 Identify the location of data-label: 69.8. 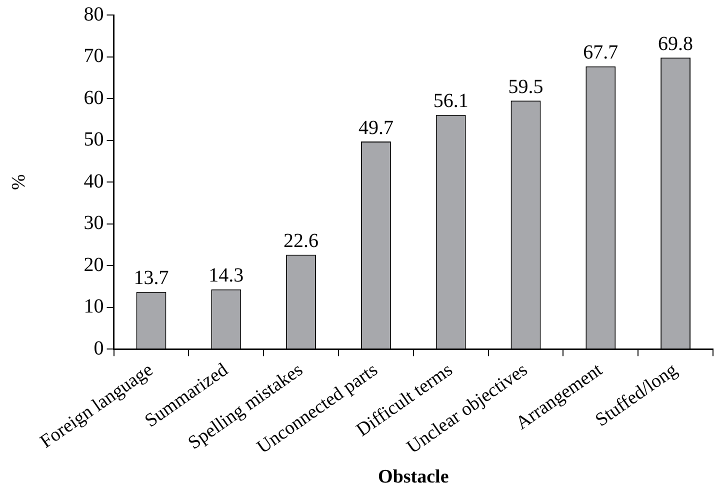
(676, 43).